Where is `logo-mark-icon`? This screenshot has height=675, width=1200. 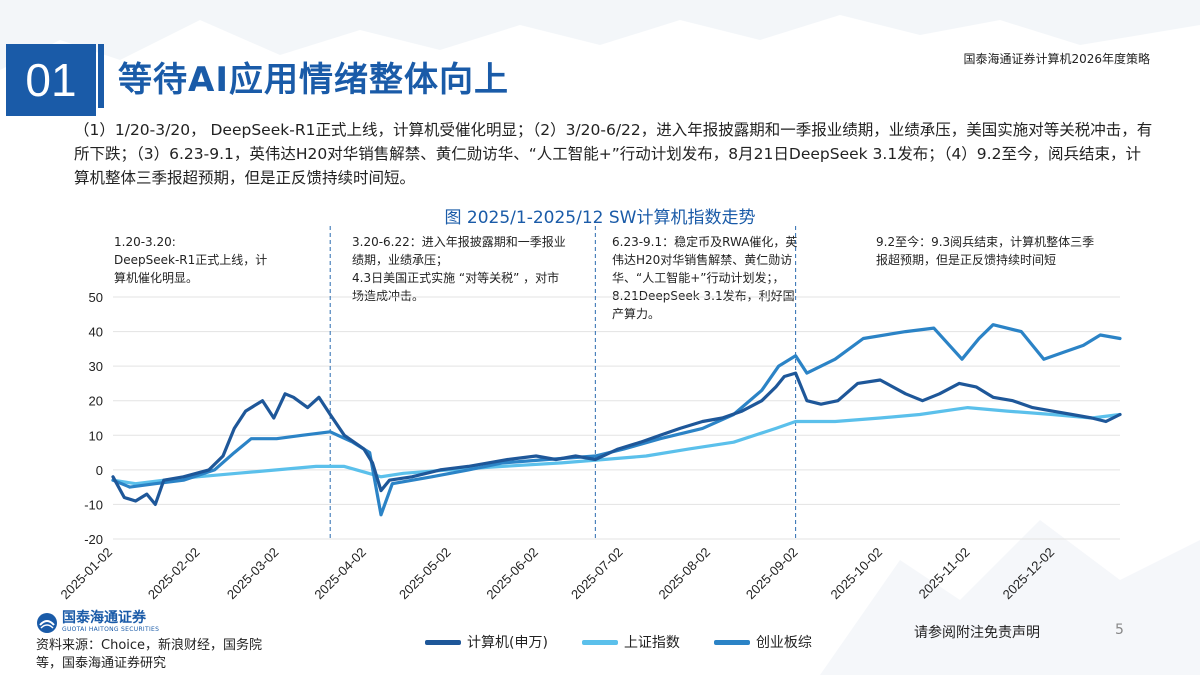
logo-mark-icon is located at coordinates (47, 622).